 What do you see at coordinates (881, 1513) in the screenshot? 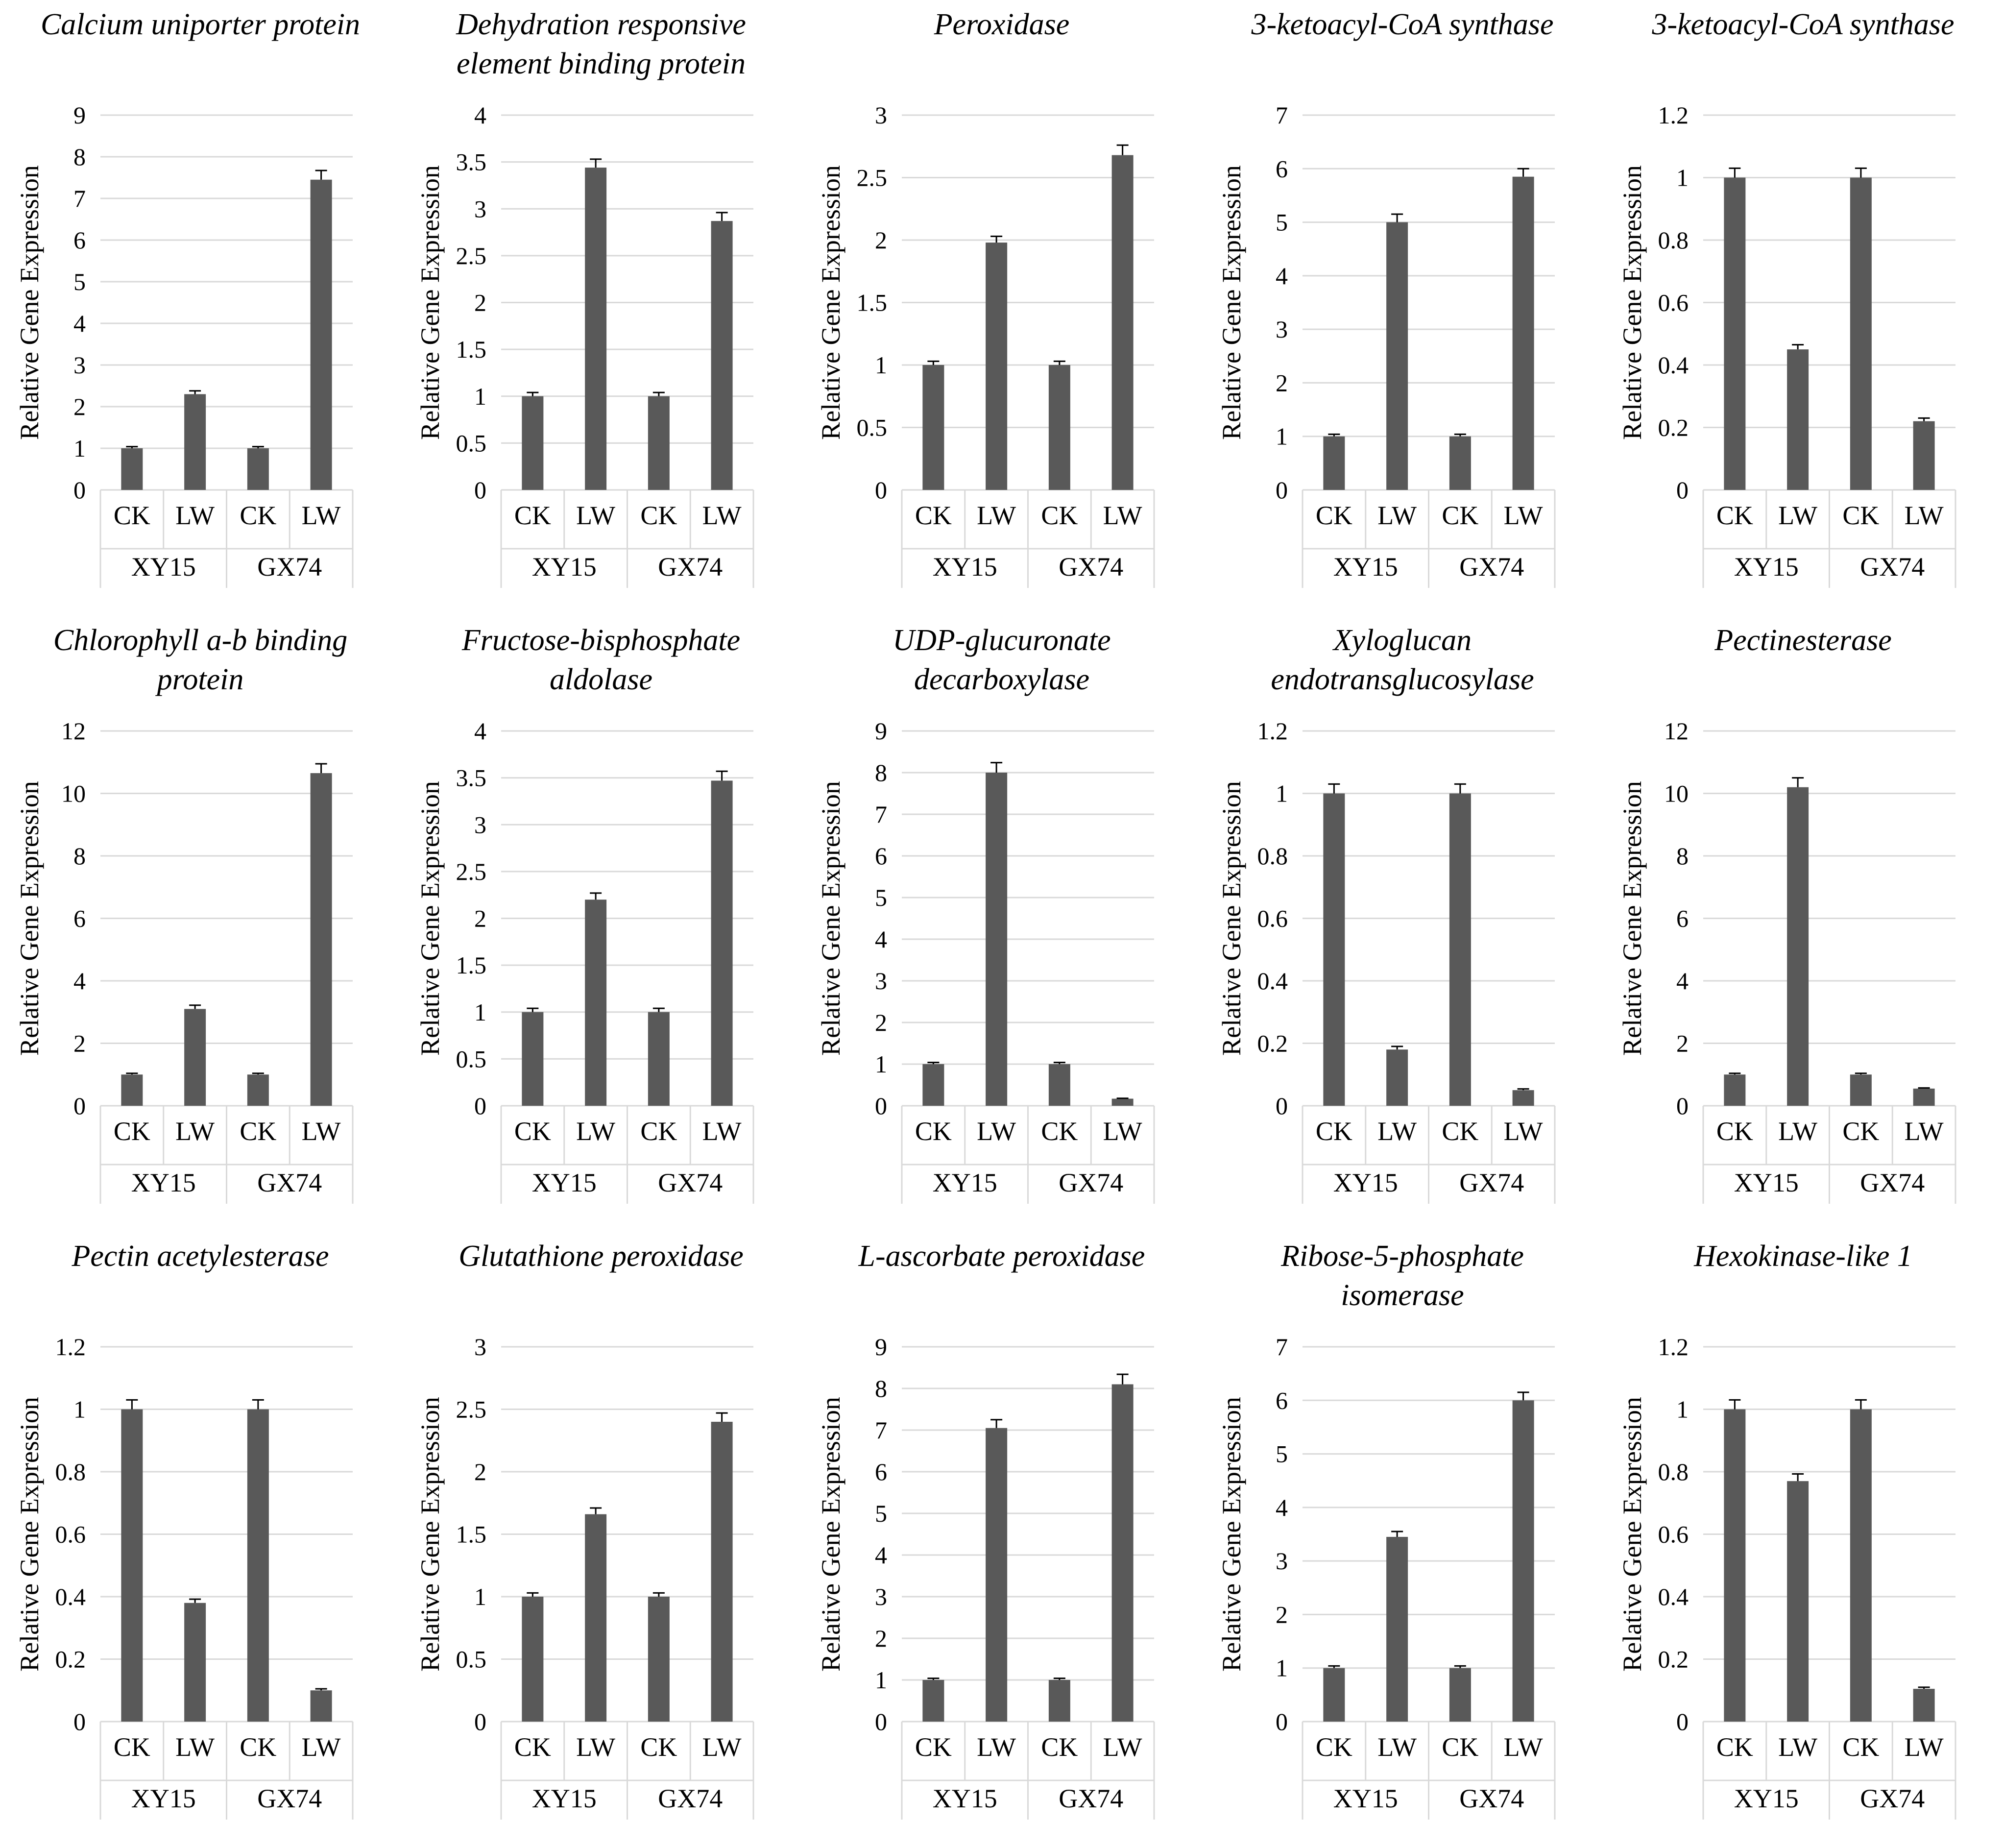
I see `y-tick-label: 5` at bounding box center [881, 1513].